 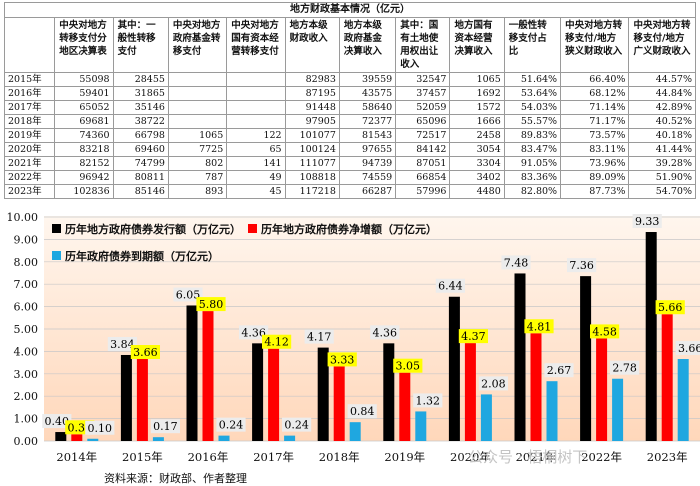 I want to click on table-cell: 97655, so click(x=367, y=149).